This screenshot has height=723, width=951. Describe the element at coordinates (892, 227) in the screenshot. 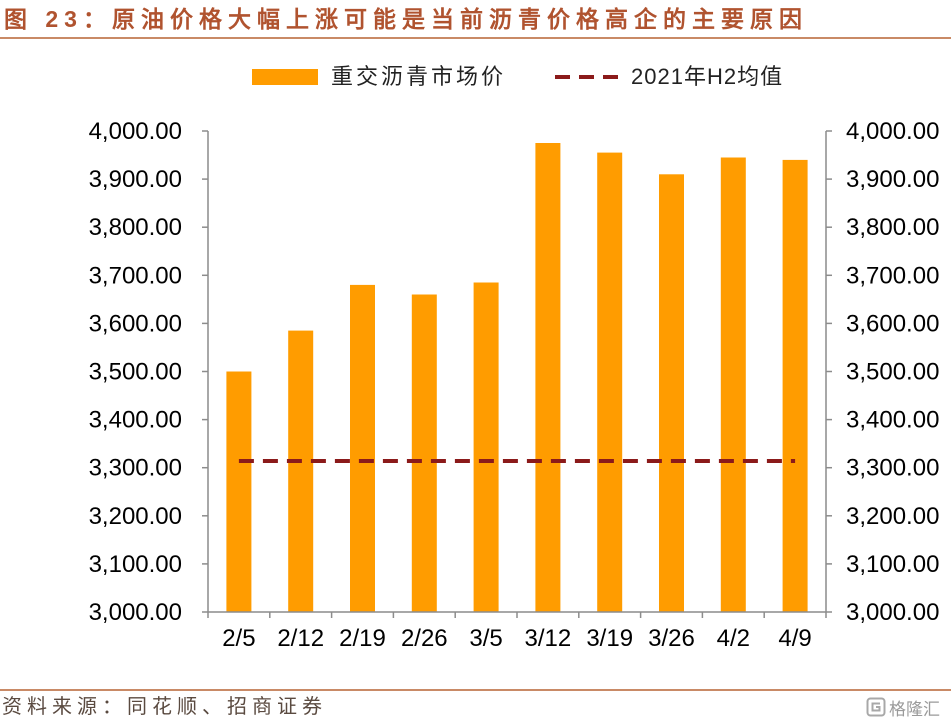

I see `right-y-tick-label: 3,800.00` at that location.